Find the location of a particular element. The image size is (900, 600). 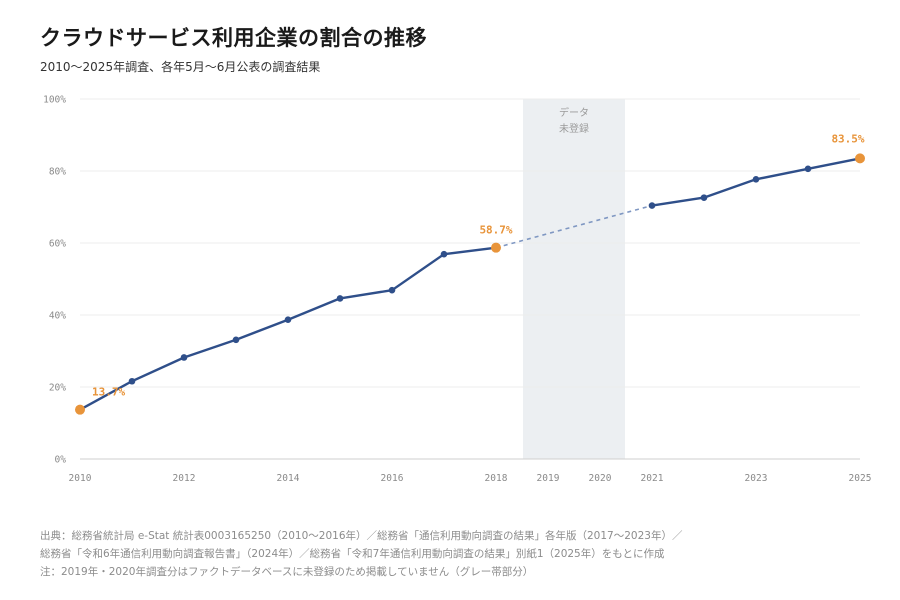

x-tick-label: 2014 is located at coordinates (288, 478).